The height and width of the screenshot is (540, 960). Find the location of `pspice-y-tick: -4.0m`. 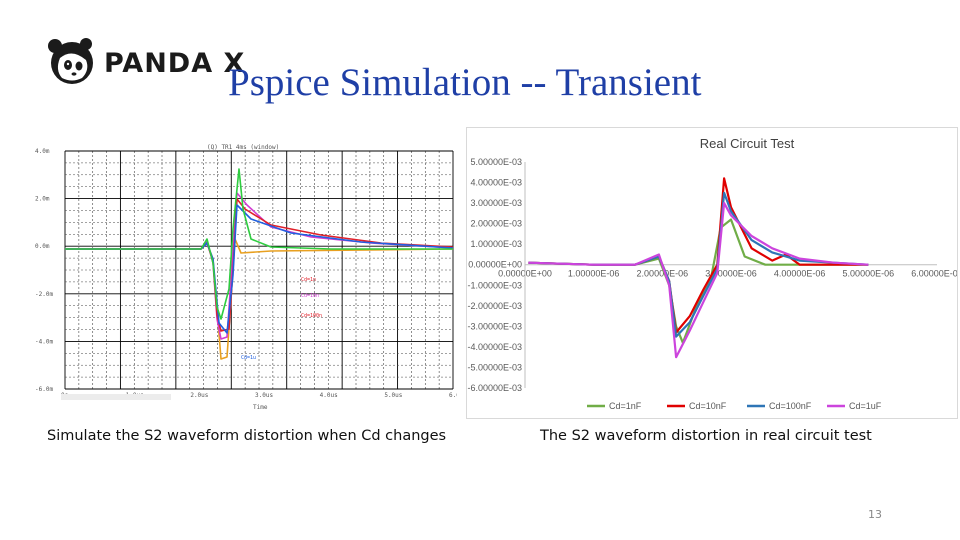

pspice-y-tick: -4.0m is located at coordinates (44, 341).